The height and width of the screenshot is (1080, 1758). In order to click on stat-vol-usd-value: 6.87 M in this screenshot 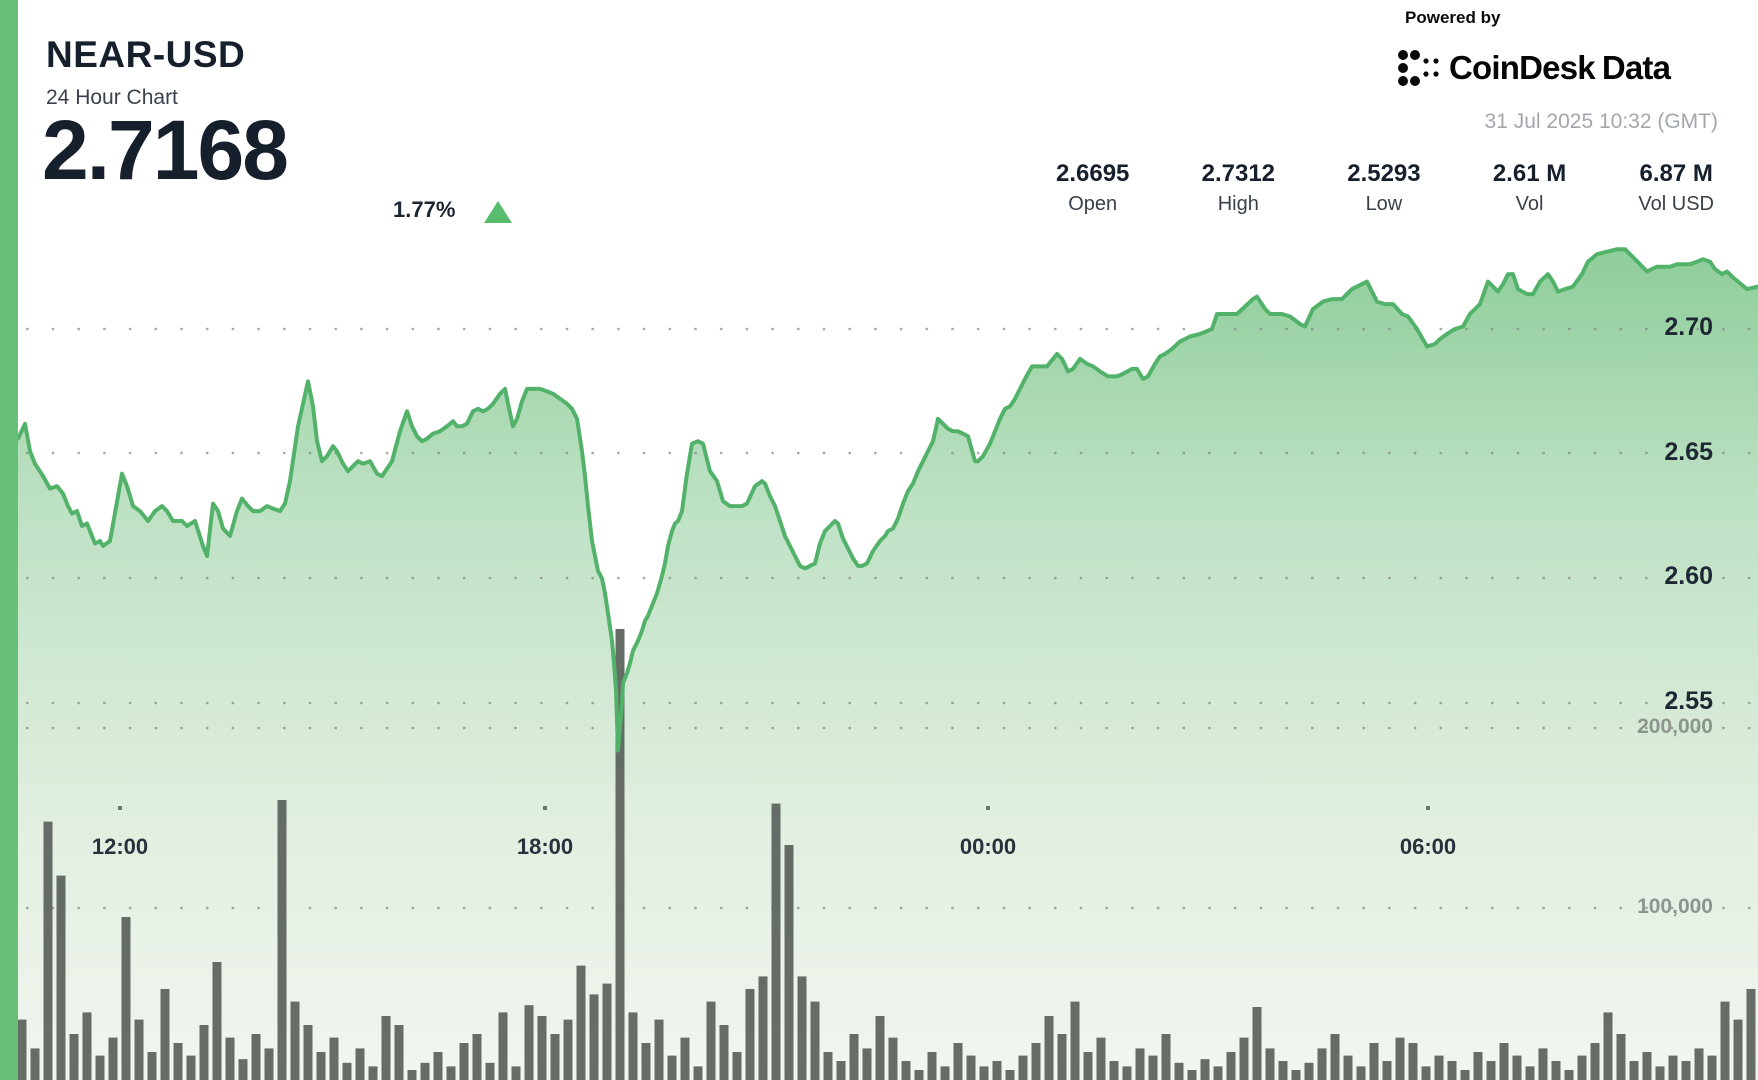, I will do `click(1676, 173)`.